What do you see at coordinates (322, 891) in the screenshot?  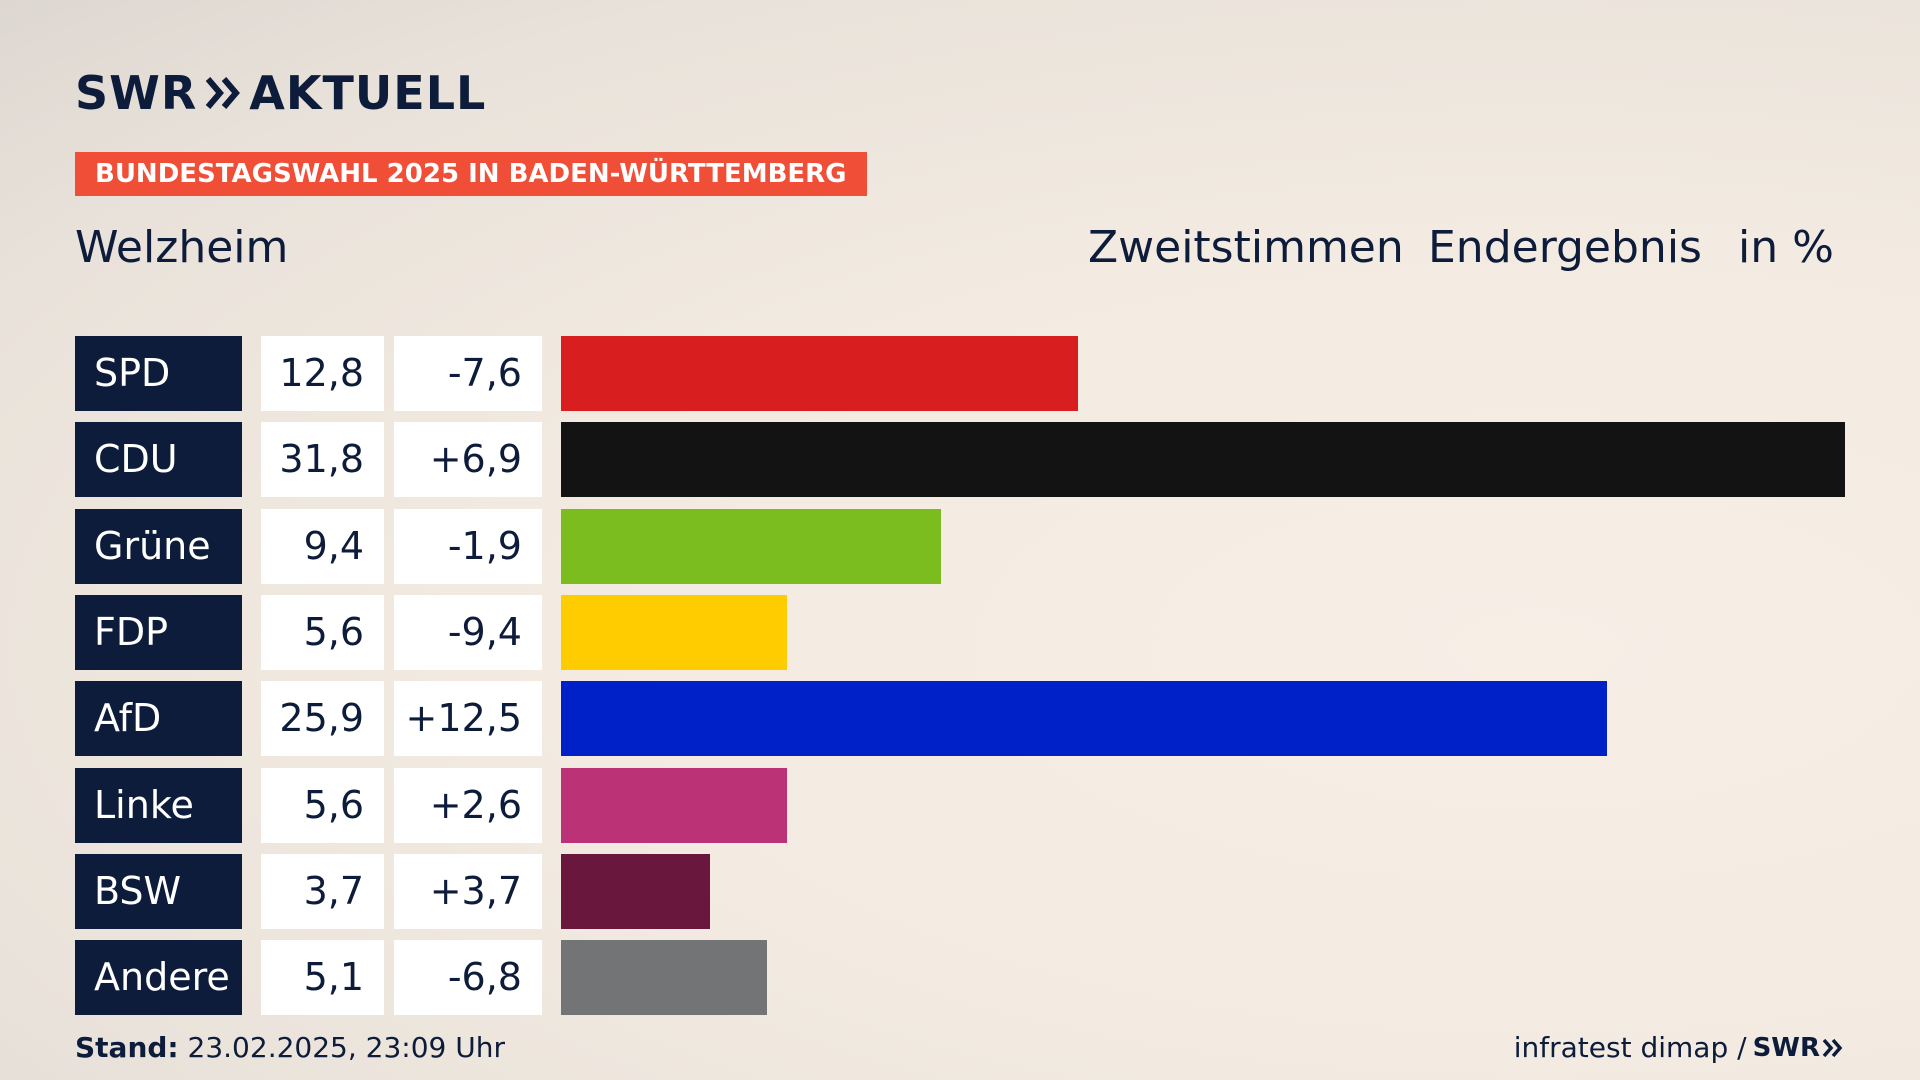 I see `vote-share: 3,7` at bounding box center [322, 891].